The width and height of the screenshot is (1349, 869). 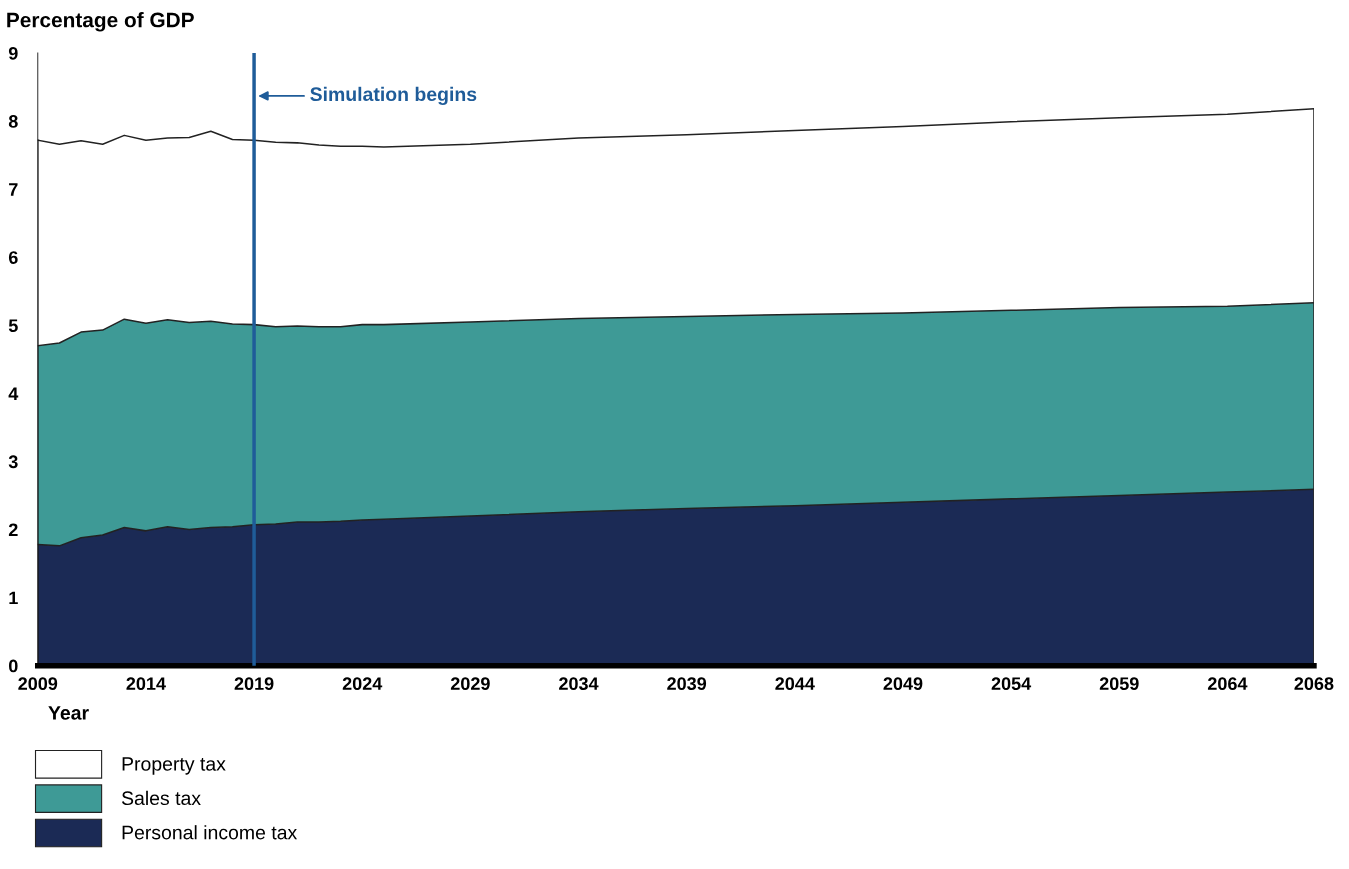 I want to click on ref-line-label: Simulation begins, so click(x=393, y=95).